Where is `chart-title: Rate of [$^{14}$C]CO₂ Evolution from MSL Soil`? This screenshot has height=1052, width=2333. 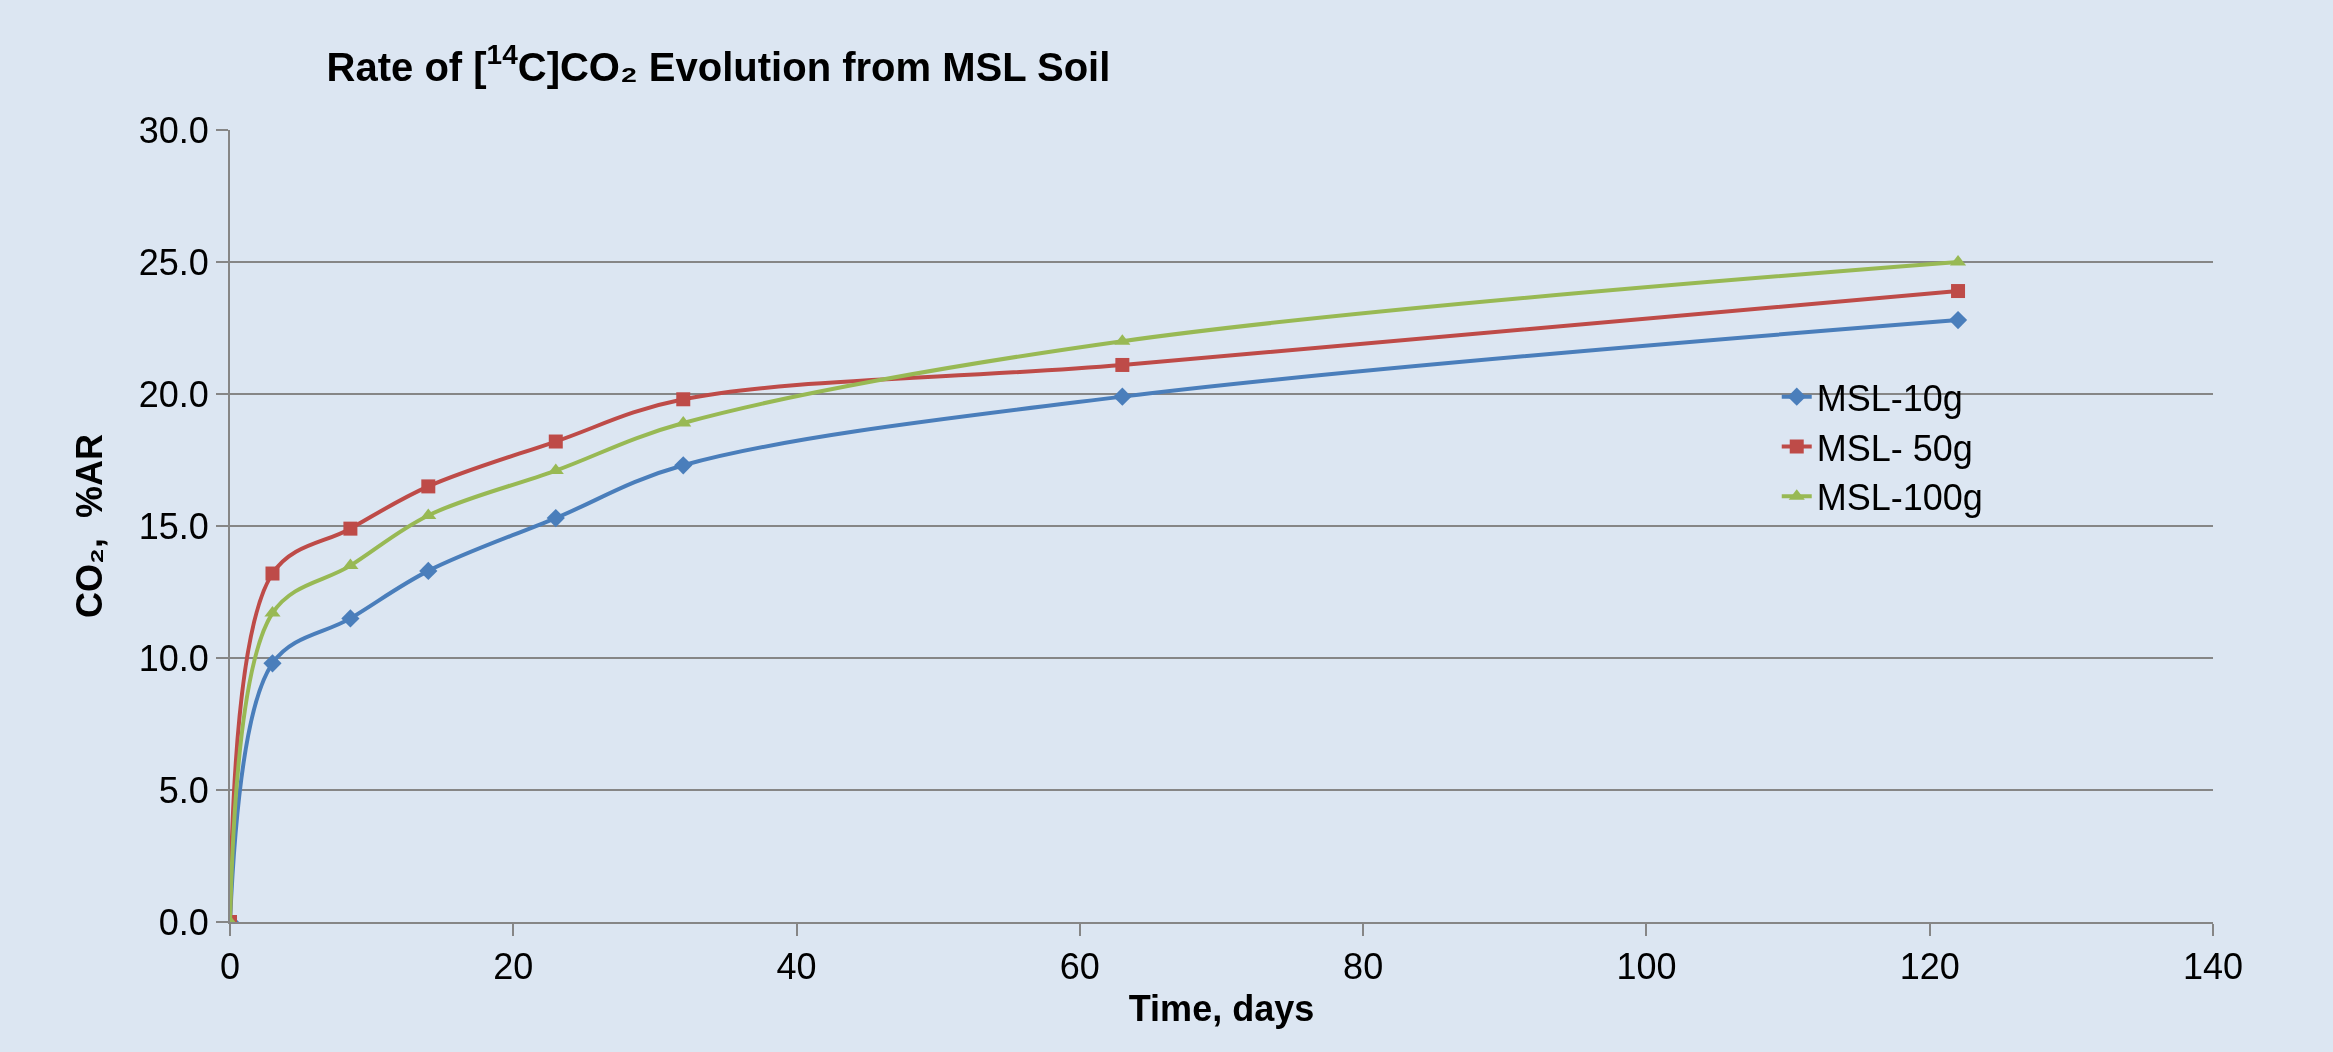 chart-title: Rate of [$^{14}$C]CO₂ Evolution from MSL Soil is located at coordinates (718, 63).